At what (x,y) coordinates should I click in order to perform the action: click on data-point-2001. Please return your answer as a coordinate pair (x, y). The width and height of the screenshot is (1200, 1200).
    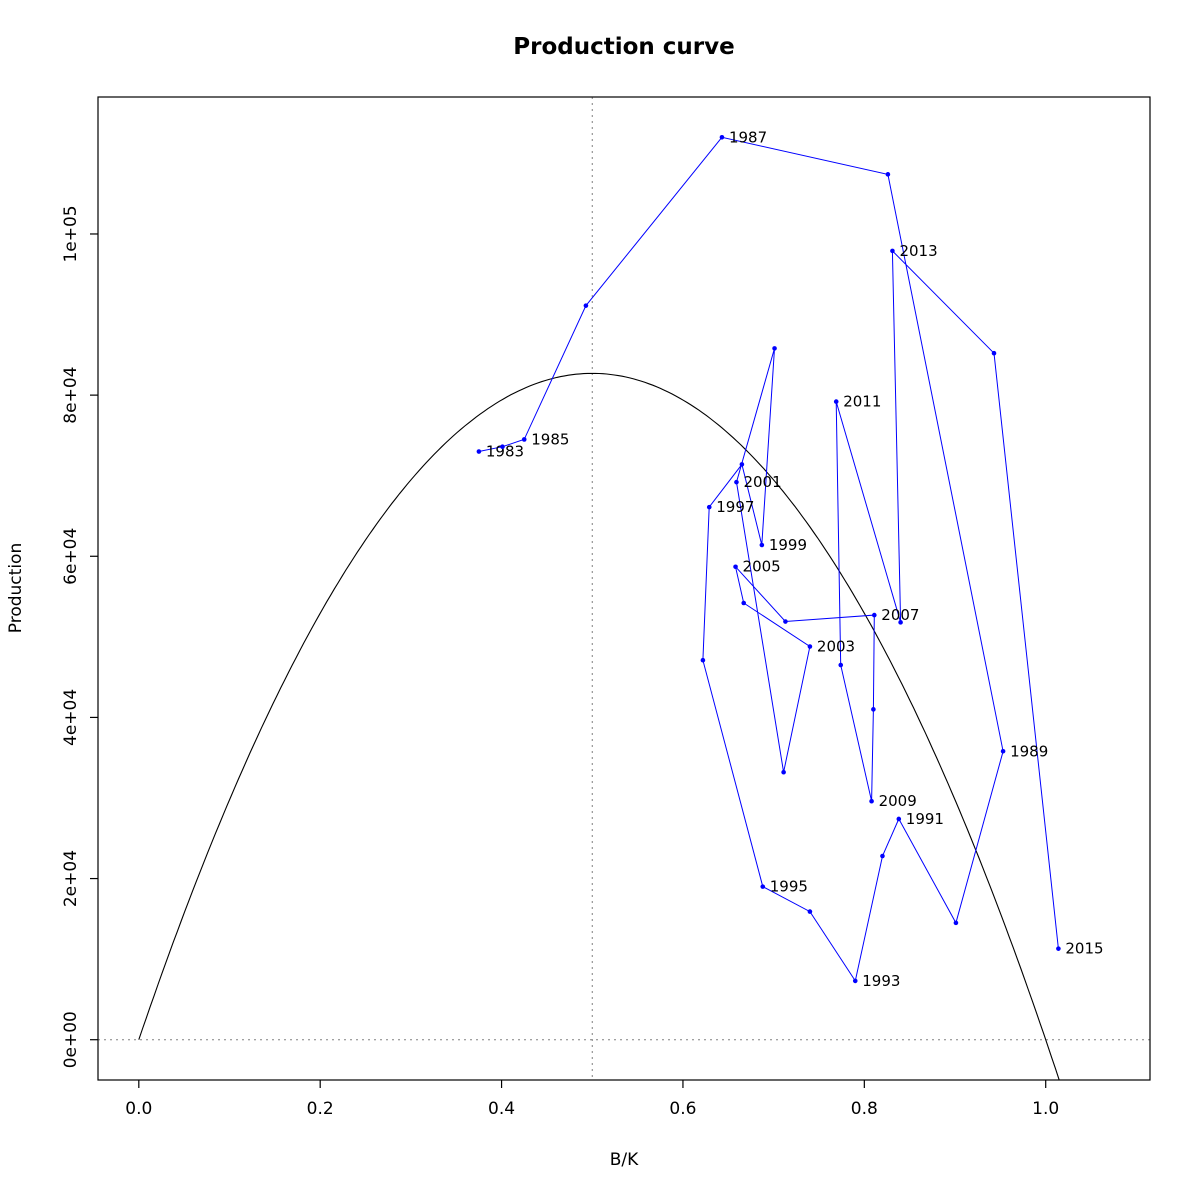
    Looking at the image, I should click on (736, 482).